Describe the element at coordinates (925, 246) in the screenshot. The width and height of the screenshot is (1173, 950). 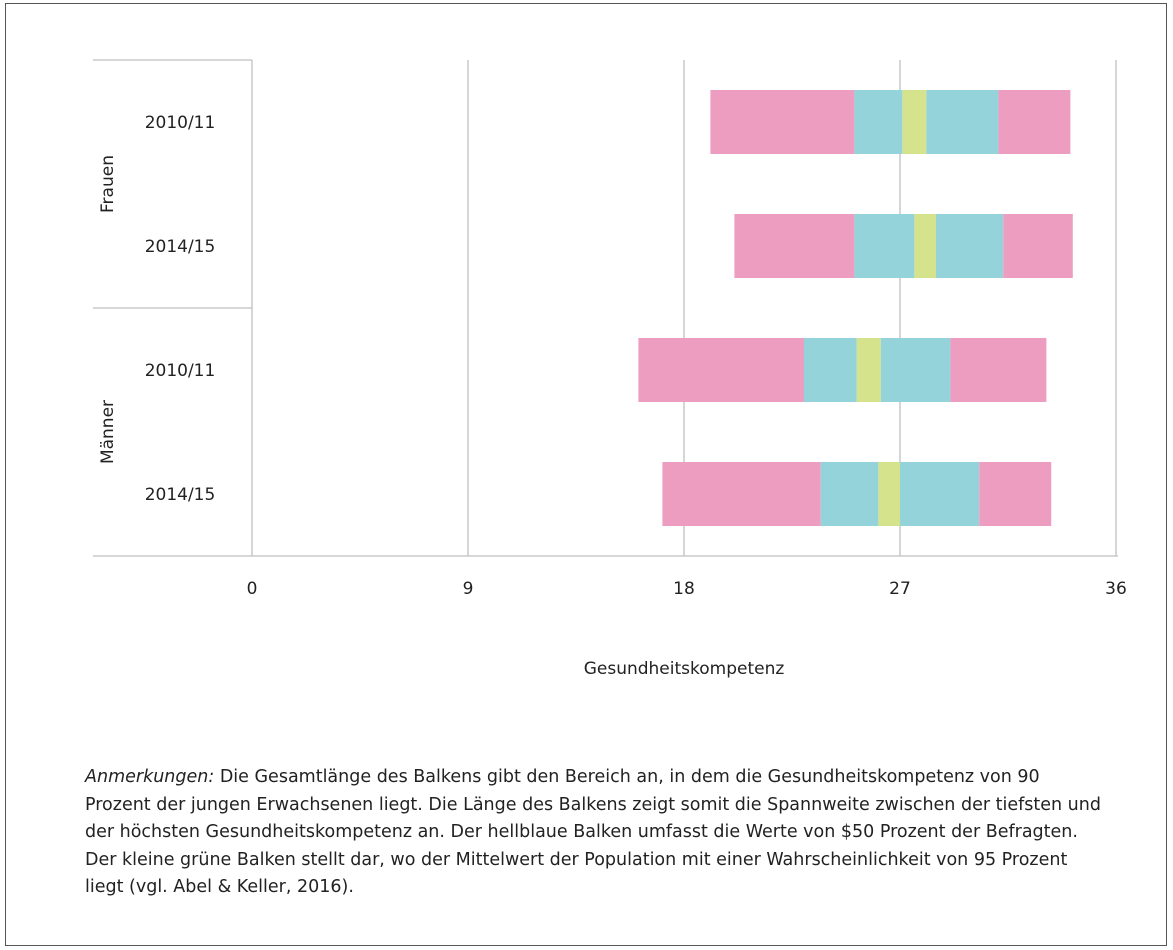
I see `bar-2-ci-segment` at that location.